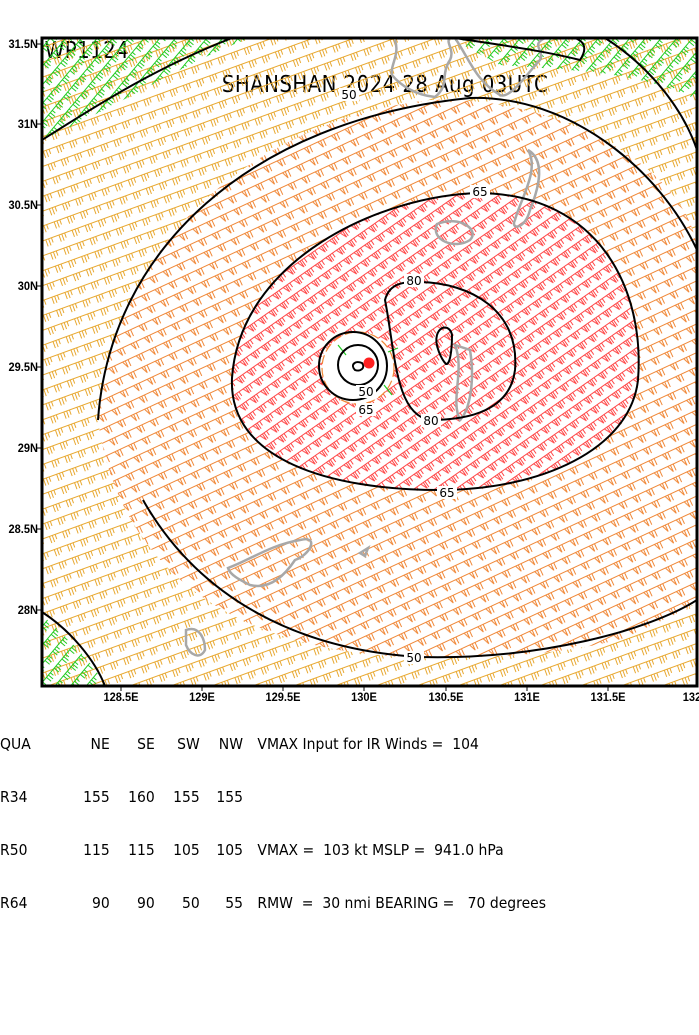 The image size is (699, 1035). I want to click on col-sw: SW, so click(188, 744).